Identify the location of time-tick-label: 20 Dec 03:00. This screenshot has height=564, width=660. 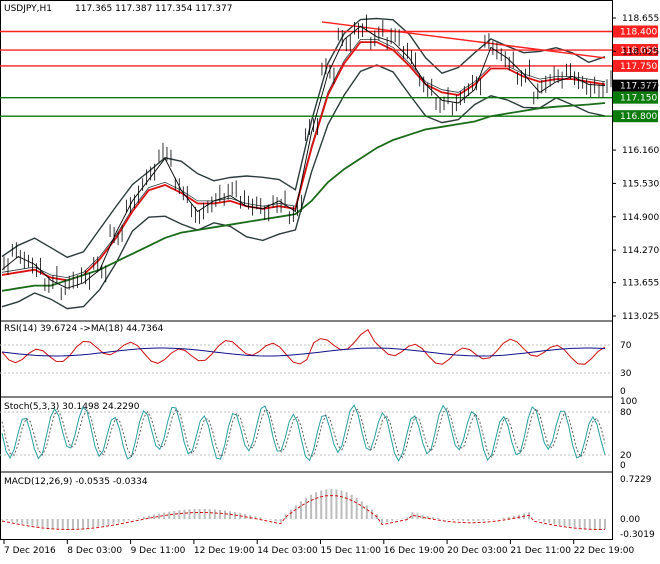
(477, 551).